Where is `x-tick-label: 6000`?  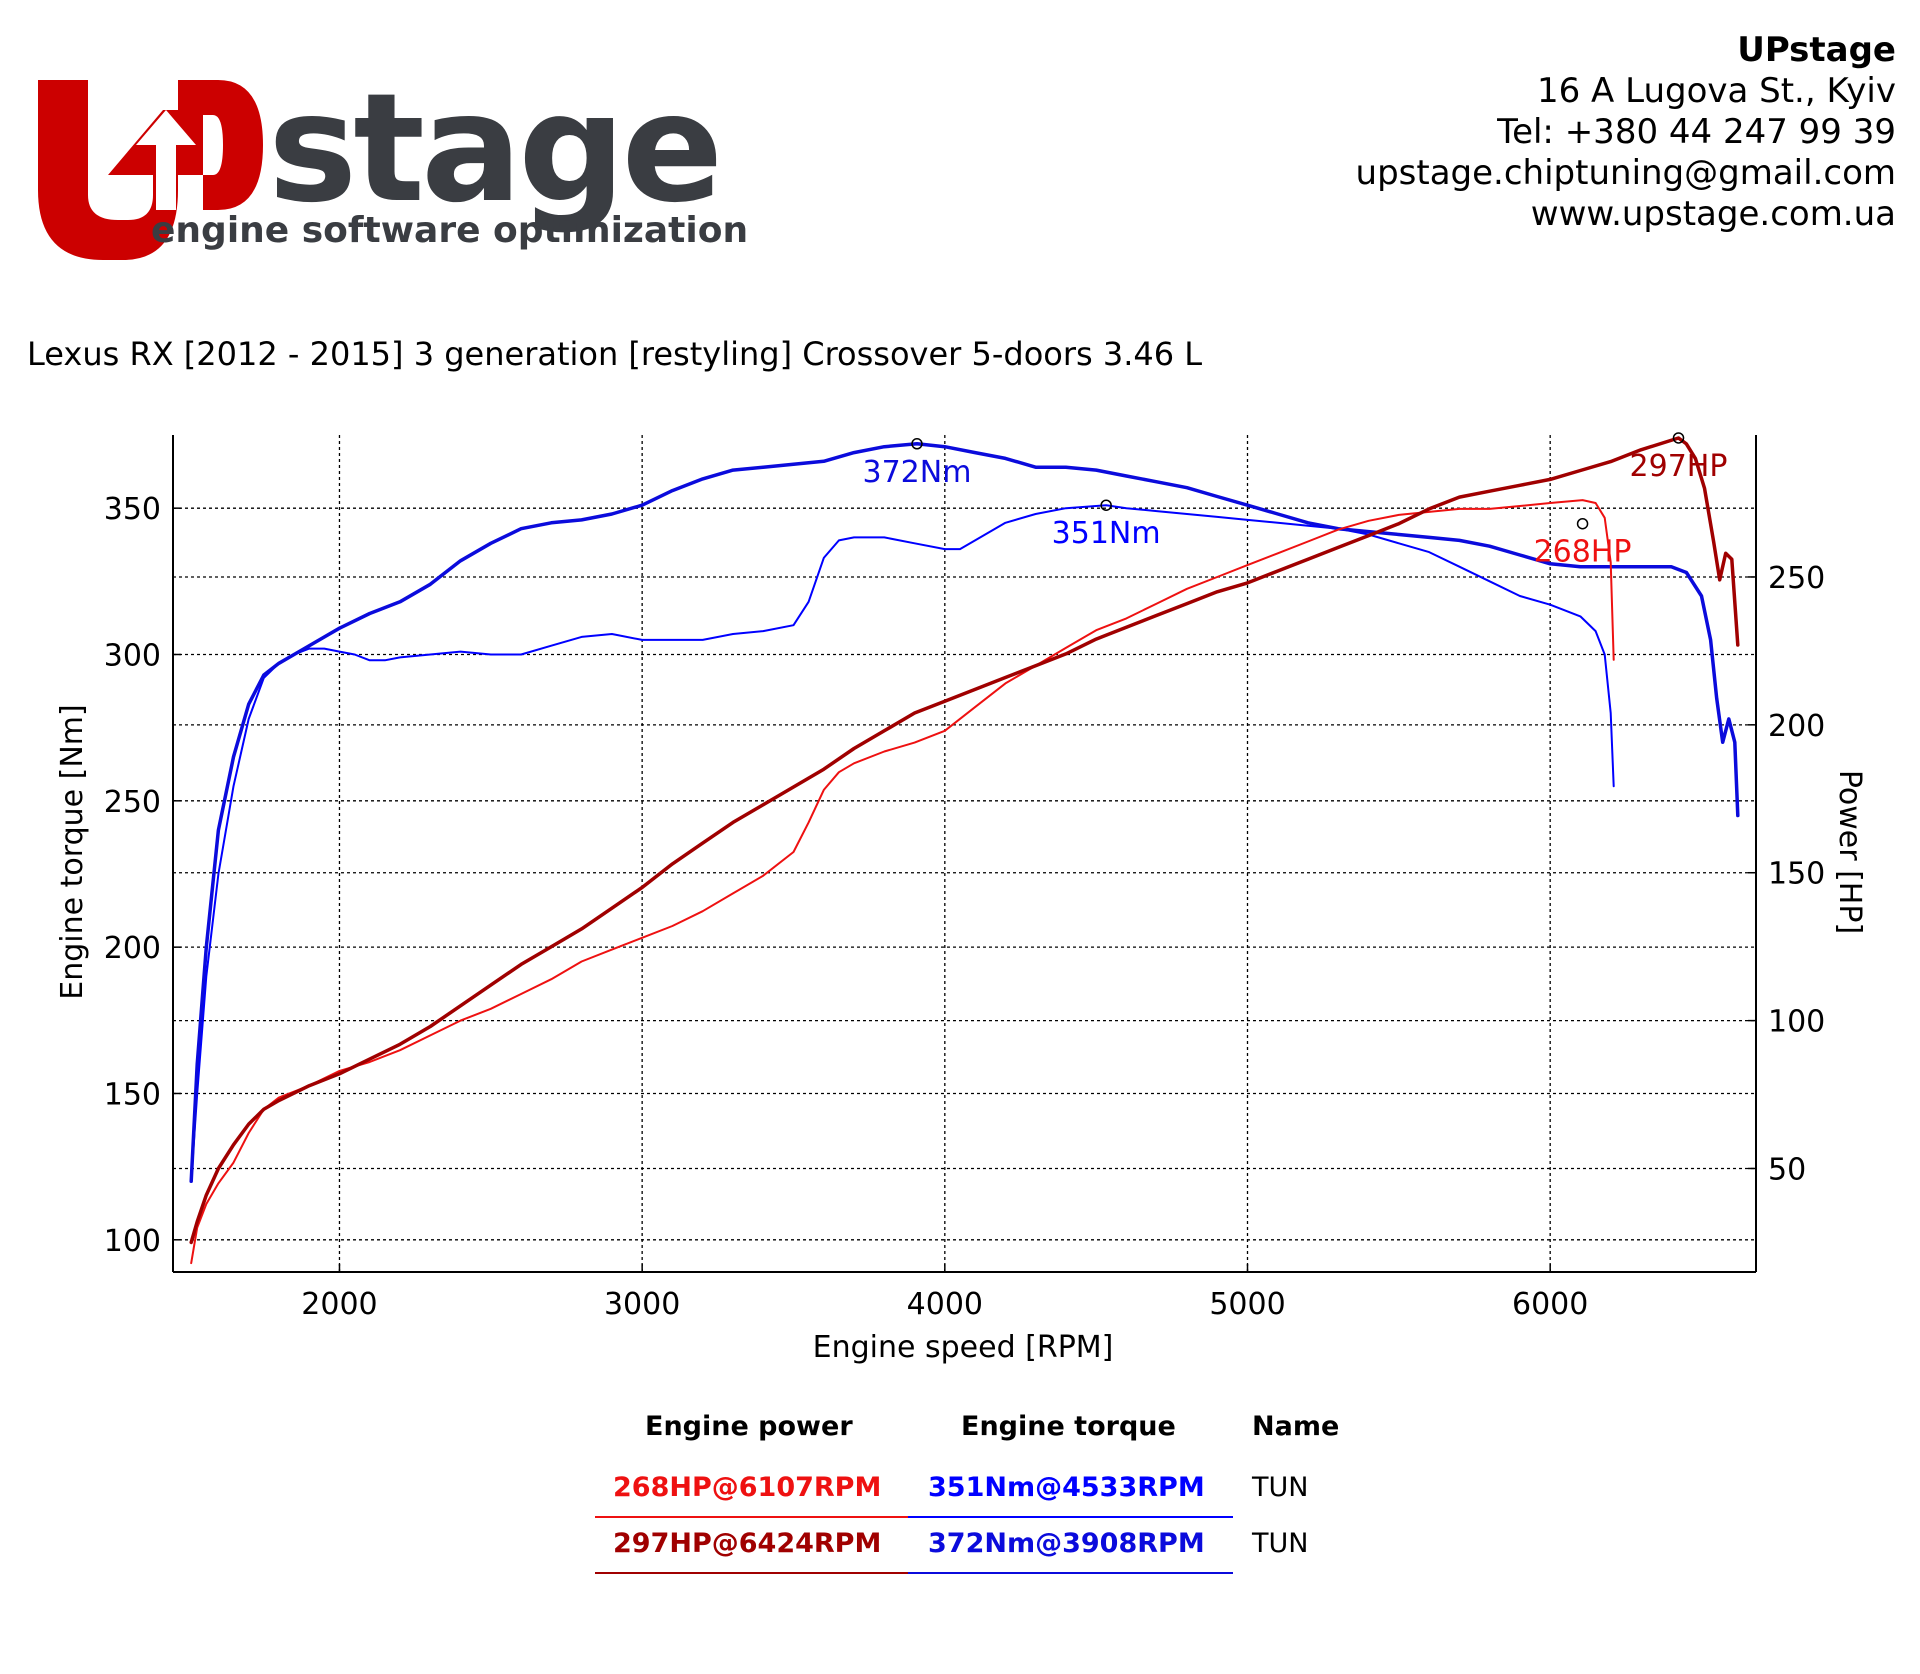
x-tick-label: 6000 is located at coordinates (1550, 1304).